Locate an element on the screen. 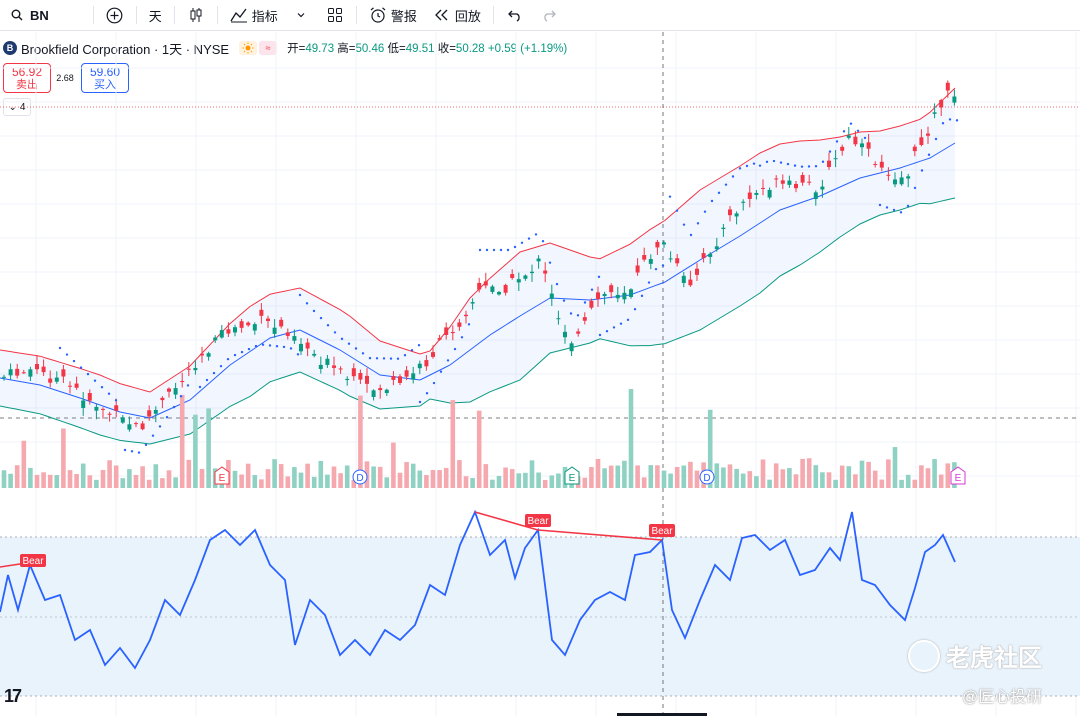 This screenshot has width=1080, height=716. buy-button: 59.60 买入 is located at coordinates (105, 78).